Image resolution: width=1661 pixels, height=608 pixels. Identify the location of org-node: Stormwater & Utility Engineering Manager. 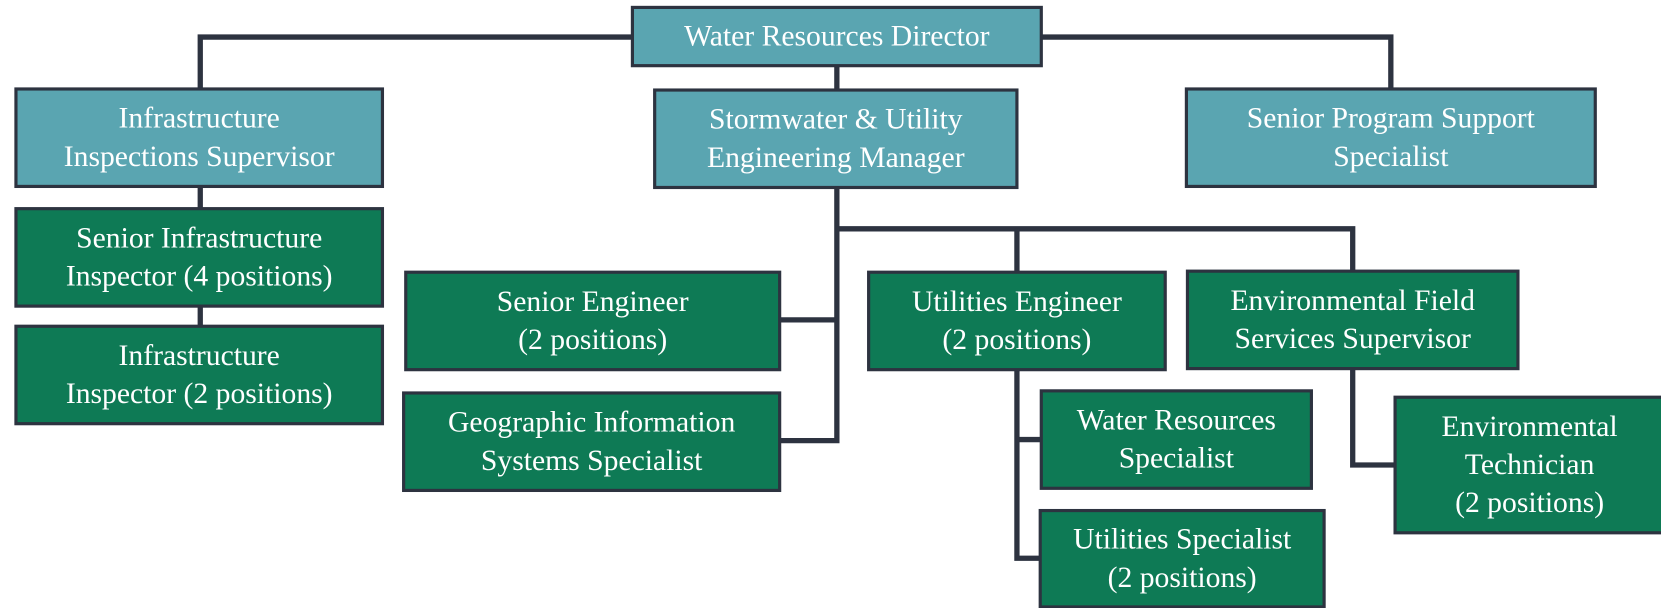
(836, 139).